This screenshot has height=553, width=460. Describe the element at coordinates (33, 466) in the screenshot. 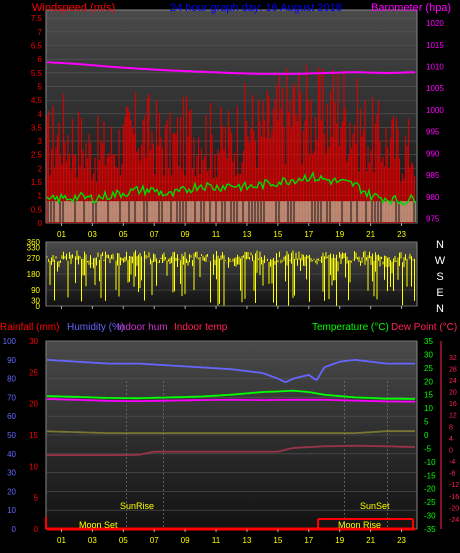

I see `rain-tick-label: 10` at that location.